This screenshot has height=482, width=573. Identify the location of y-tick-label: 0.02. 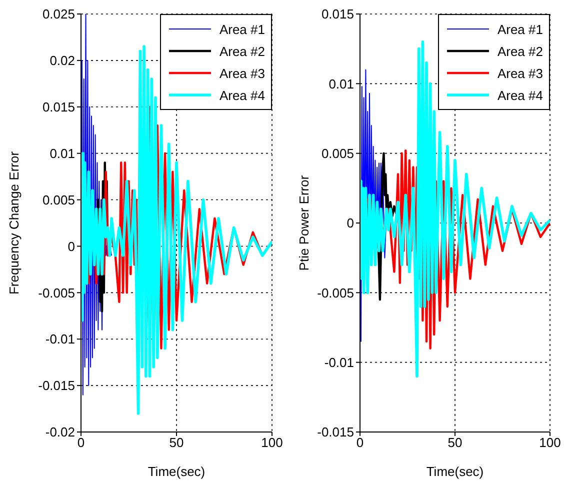
(62, 60).